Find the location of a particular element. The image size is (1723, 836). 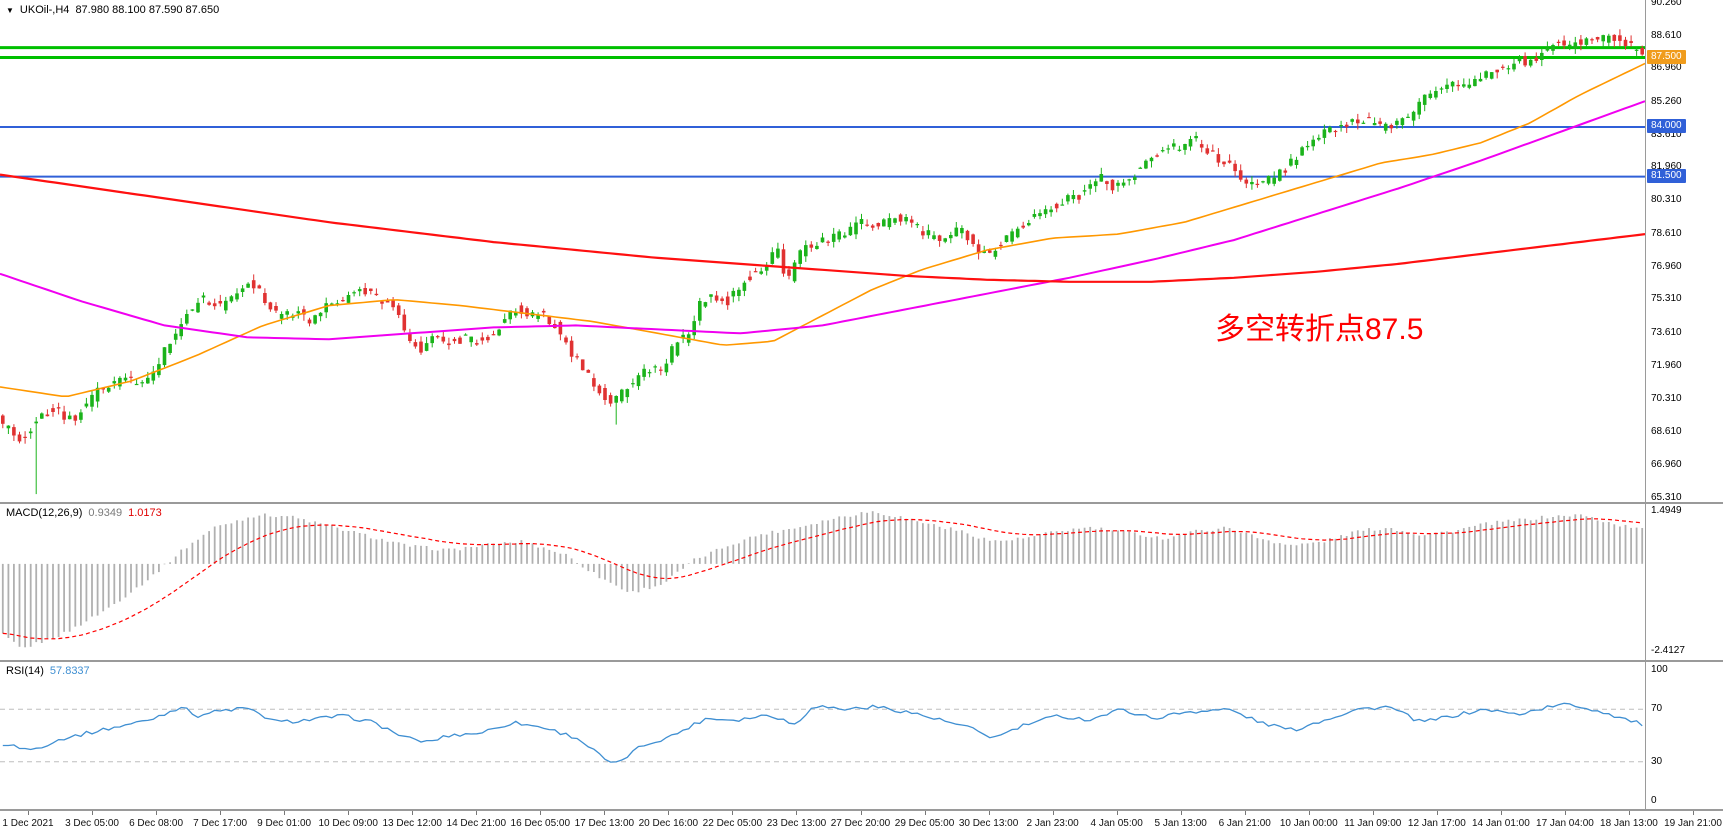

price-axis-label: 71.960 is located at coordinates (1666, 365).